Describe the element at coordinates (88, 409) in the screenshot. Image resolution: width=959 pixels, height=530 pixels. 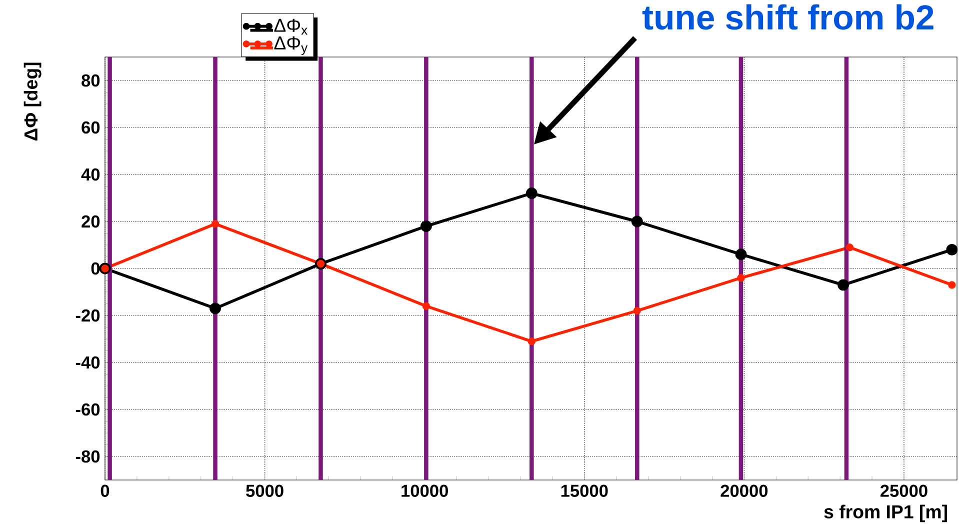
I see `y-tick-label: -60` at that location.